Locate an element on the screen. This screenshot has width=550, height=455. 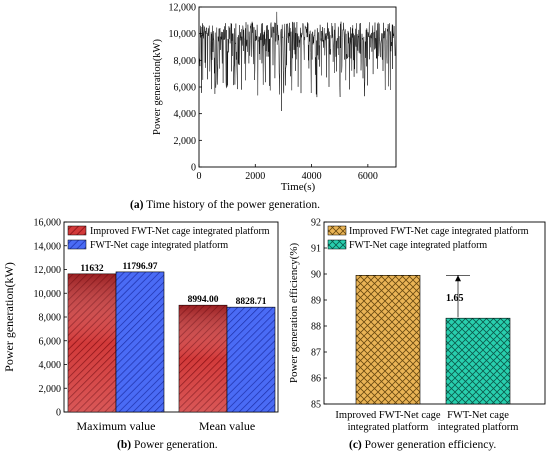
panel-a-y-tick-label: 8,000 is located at coordinates (185, 61).